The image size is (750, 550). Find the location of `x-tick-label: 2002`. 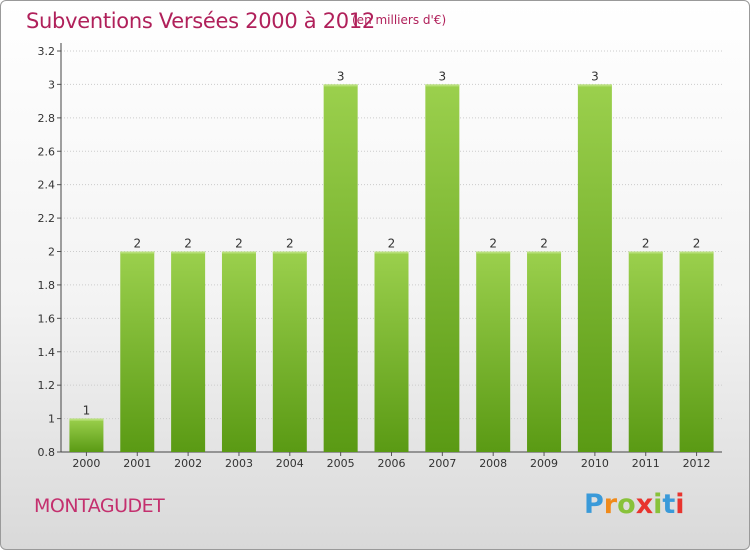

x-tick-label: 2002 is located at coordinates (188, 463).